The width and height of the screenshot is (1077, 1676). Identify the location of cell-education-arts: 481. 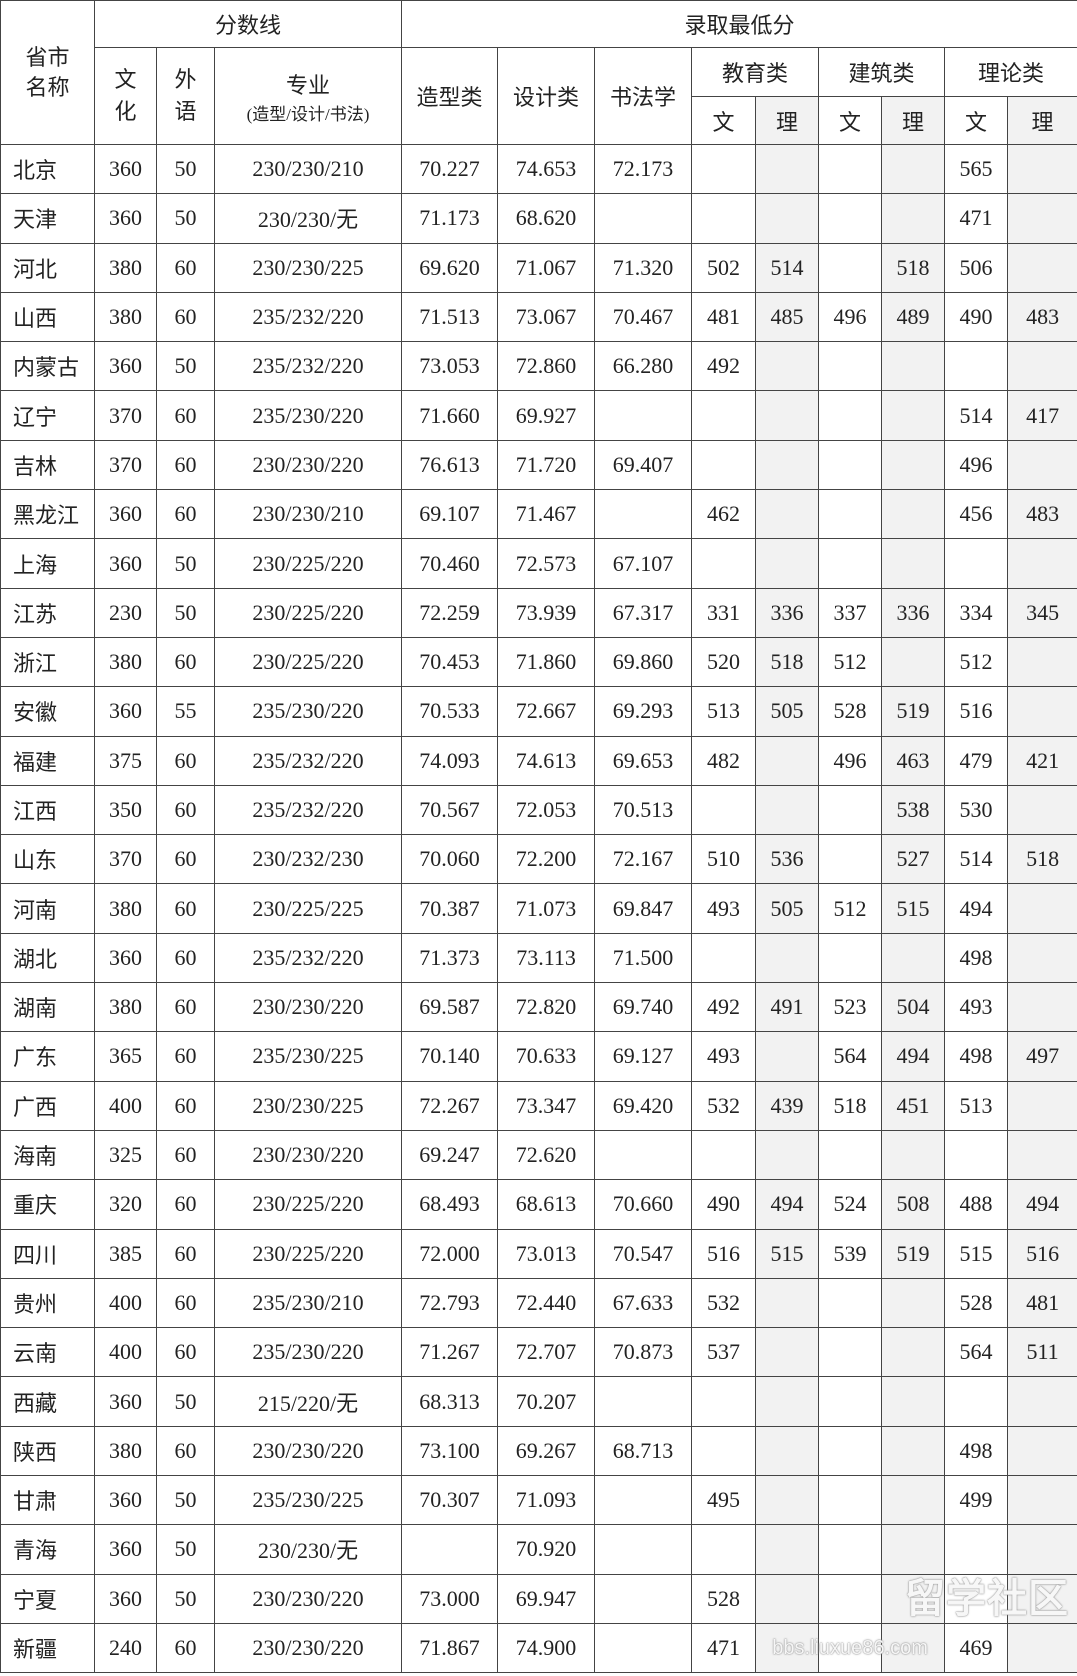
(724, 317).